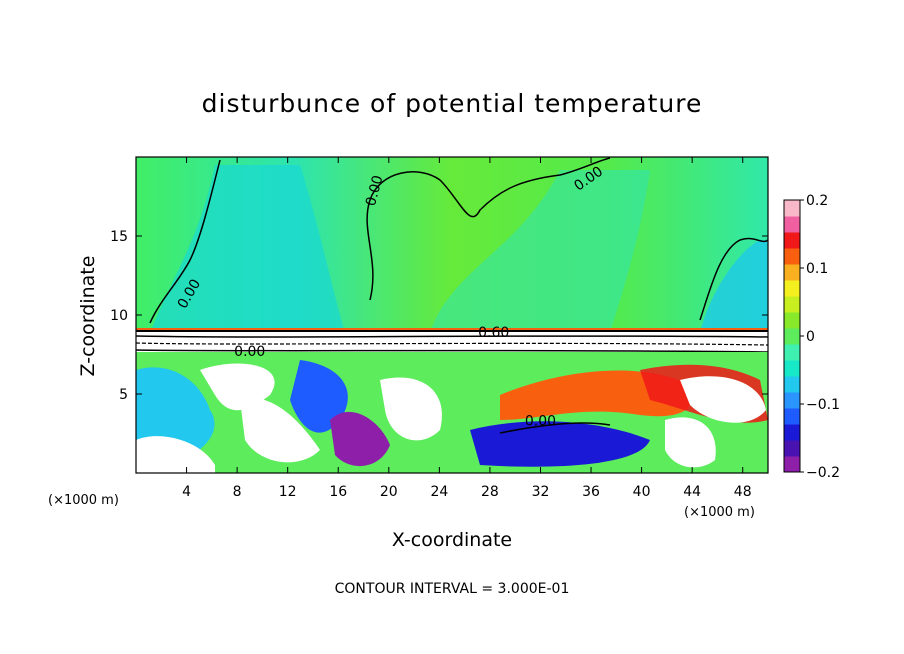 The width and height of the screenshot is (904, 654). What do you see at coordinates (723, 399) in the screenshot?
I see `lower-white-right` at bounding box center [723, 399].